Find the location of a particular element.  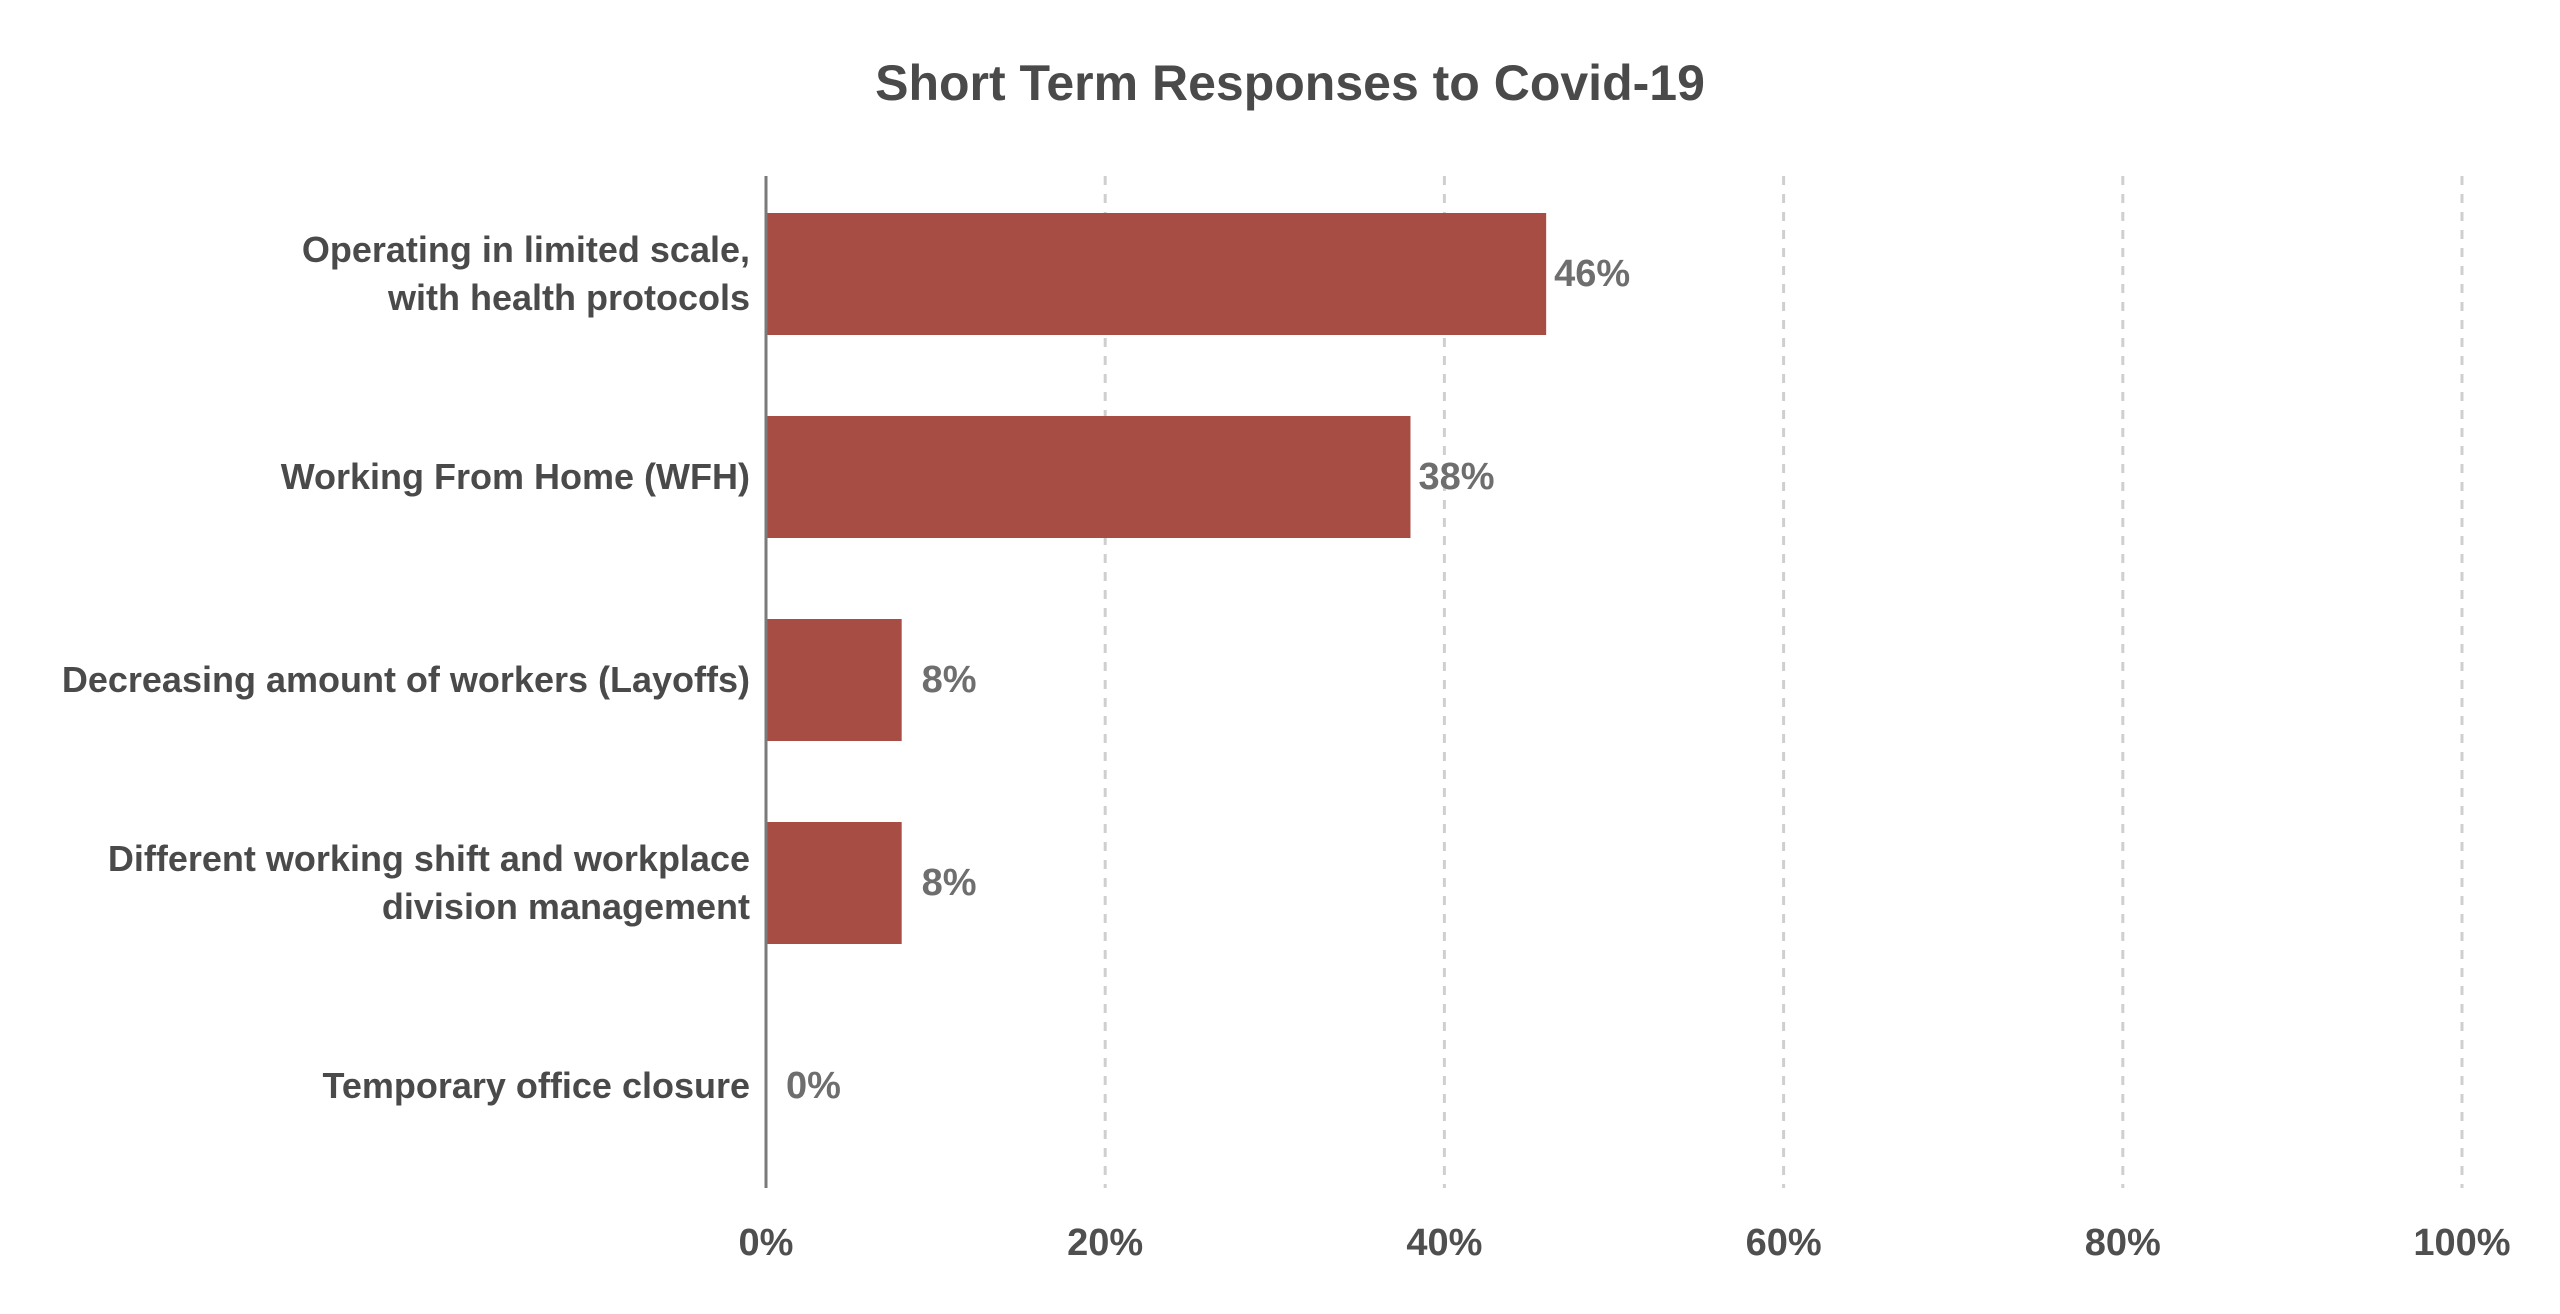

x-tick-label: 40% is located at coordinates (1444, 1243).